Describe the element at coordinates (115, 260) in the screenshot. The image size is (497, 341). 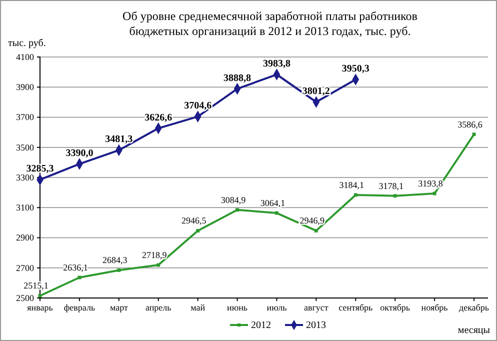
I see `data-label: 2684,3` at that location.